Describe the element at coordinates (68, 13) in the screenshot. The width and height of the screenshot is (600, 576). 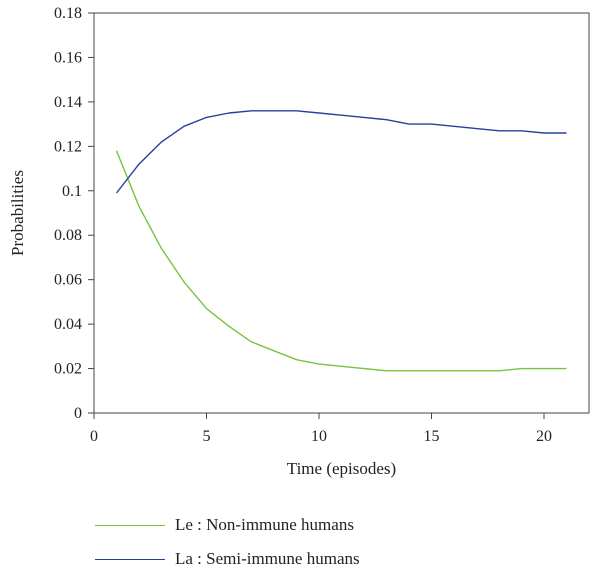
I see `y-tick-label: 0.18` at that location.